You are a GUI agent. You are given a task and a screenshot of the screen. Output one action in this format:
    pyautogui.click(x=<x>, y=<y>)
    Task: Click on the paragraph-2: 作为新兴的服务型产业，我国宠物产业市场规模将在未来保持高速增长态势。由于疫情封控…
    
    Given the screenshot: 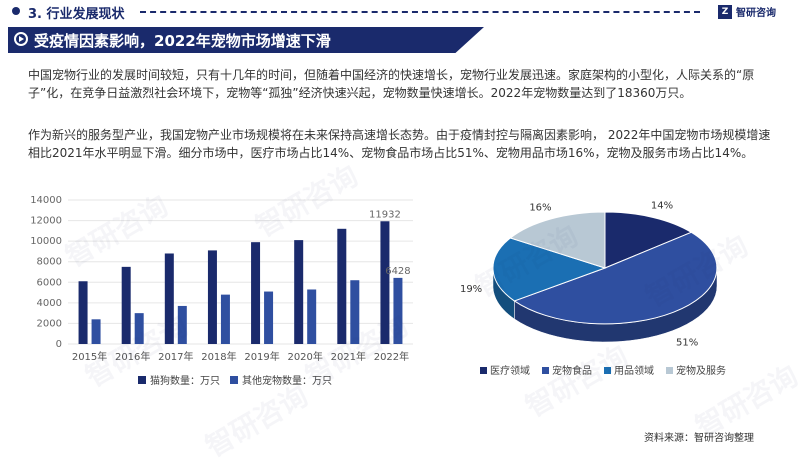 What is the action you would take?
    pyautogui.click(x=399, y=144)
    